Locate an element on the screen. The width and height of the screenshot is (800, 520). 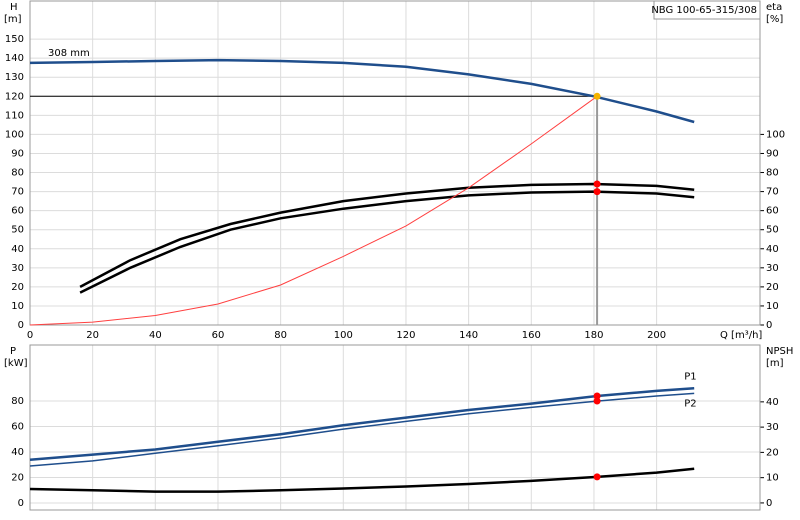
y-tick-label: 140 is located at coordinates (14, 58).